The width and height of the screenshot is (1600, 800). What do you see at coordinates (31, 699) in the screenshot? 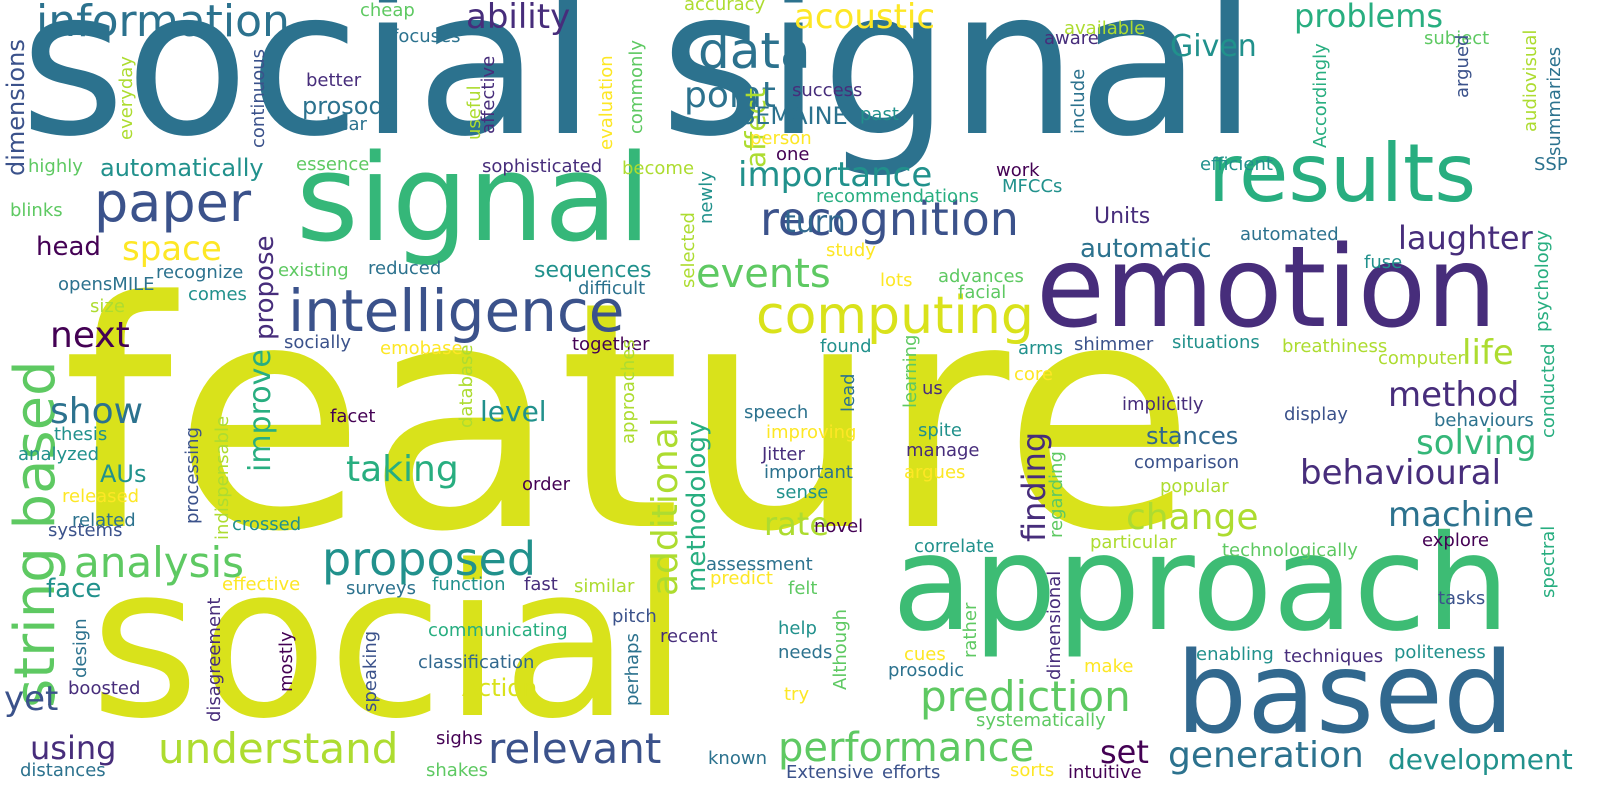
I see `word-yet: yet` at bounding box center [31, 699].